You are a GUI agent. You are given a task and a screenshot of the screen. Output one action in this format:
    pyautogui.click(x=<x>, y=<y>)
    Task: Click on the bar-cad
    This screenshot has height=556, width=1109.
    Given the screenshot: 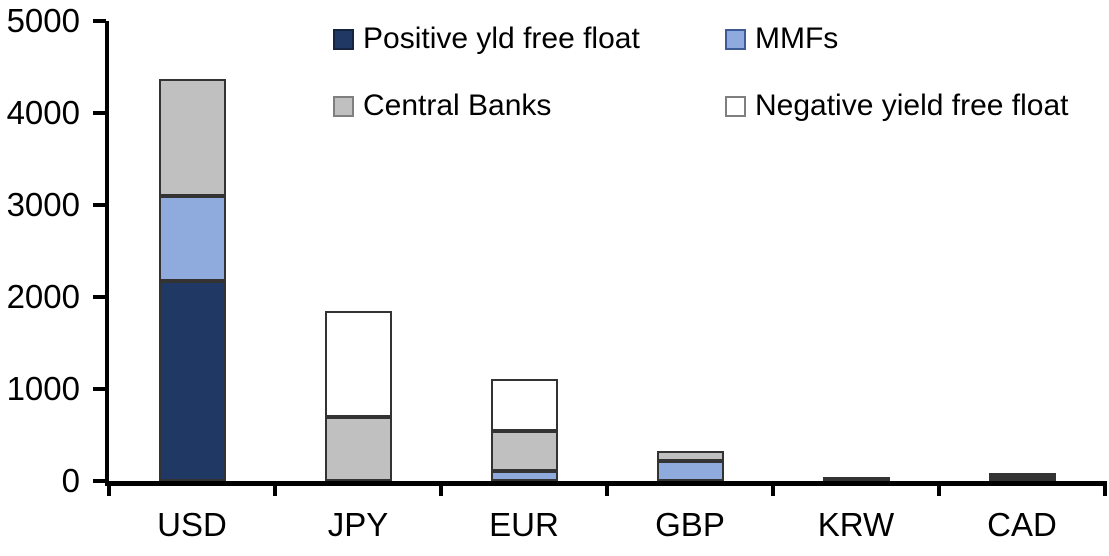 What is the action you would take?
    pyautogui.click(x=1022, y=477)
    